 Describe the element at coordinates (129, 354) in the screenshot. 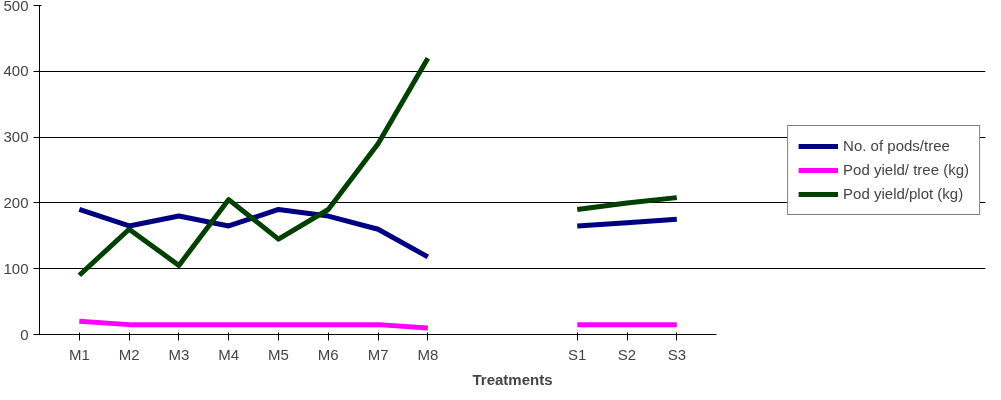

I see `x-tick-label: M2` at that location.